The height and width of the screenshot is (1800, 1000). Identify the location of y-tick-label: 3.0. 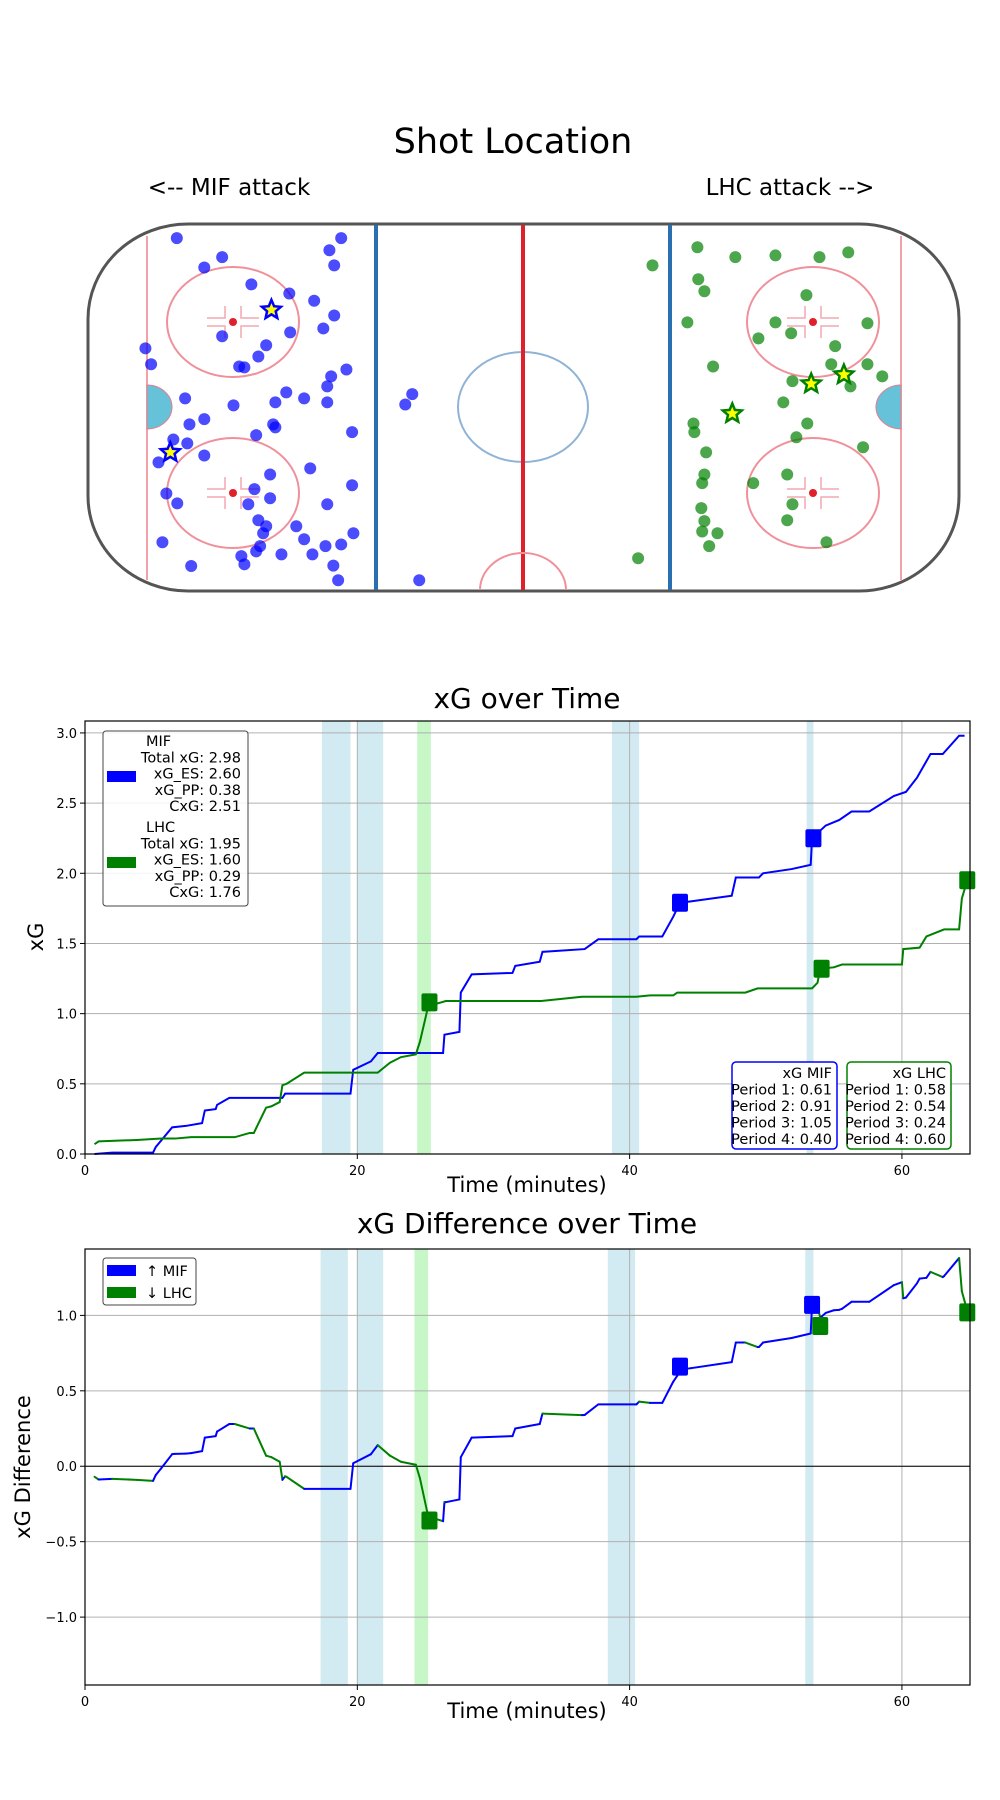
(66, 734).